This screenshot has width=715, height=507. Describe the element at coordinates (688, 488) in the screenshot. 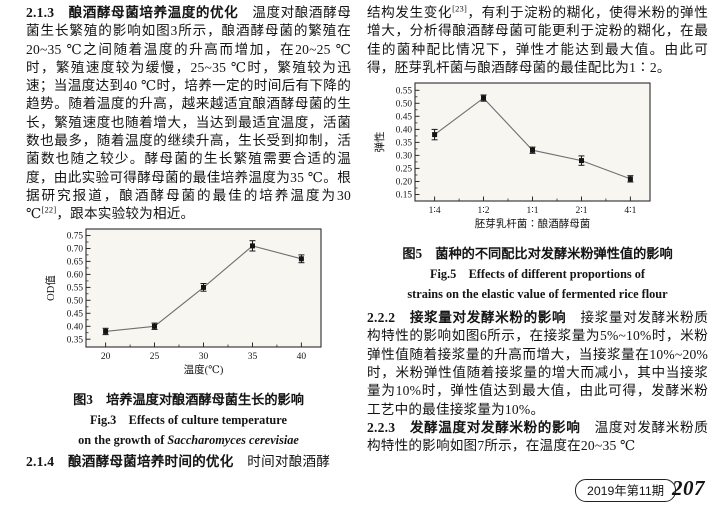

I see `page-number: 207` at that location.